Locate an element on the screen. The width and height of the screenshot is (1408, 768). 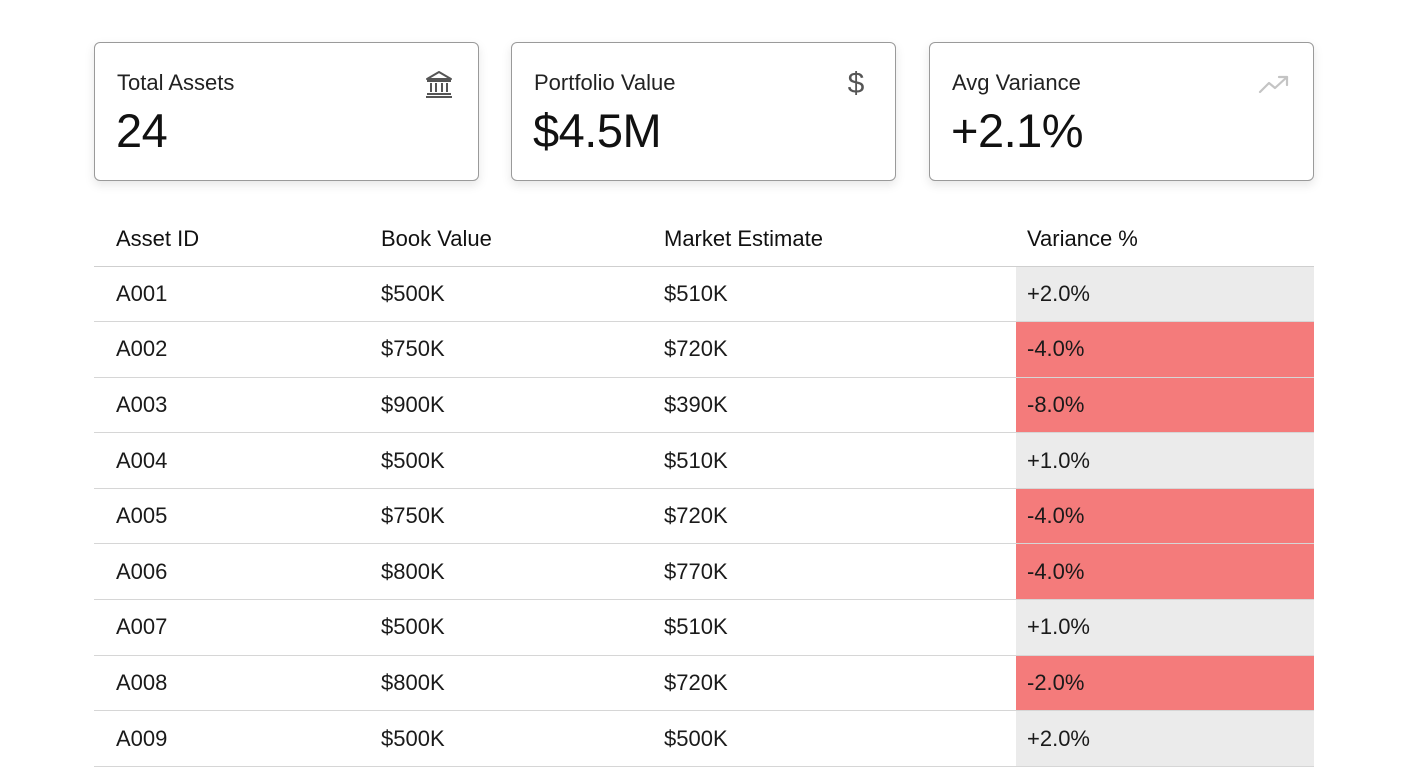
card-label: Avg Variance is located at coordinates (1016, 82).